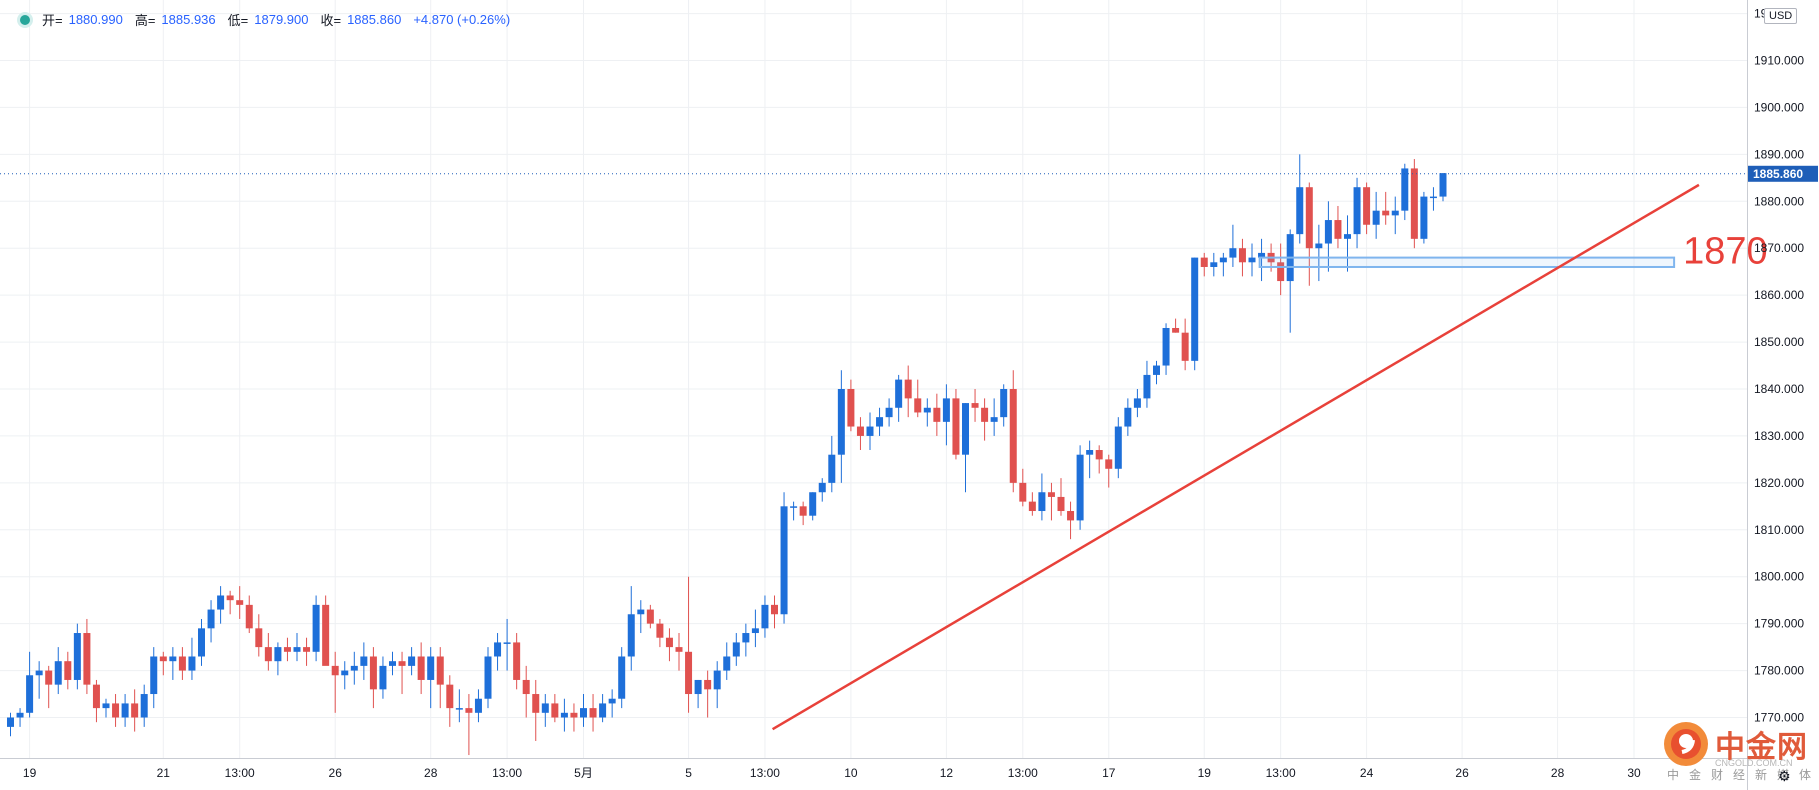  Describe the element at coordinates (1781, 16) in the screenshot. I see `currency-button: USD` at that location.